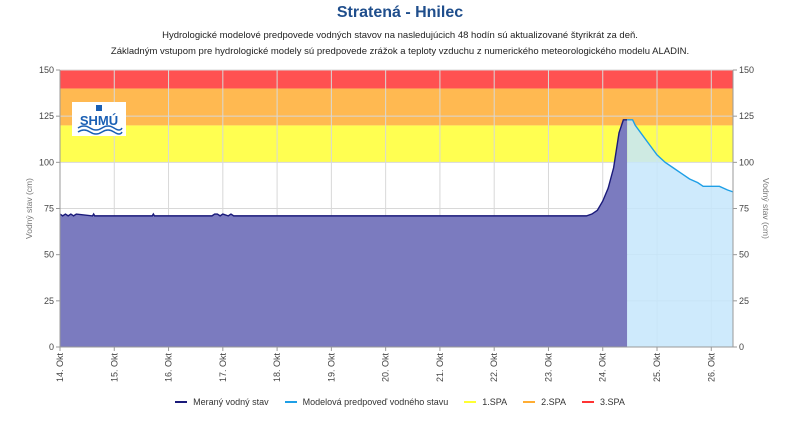 This screenshot has height=432, width=800. I want to click on legend-item-spa3: 3.SPA, so click(603, 402).